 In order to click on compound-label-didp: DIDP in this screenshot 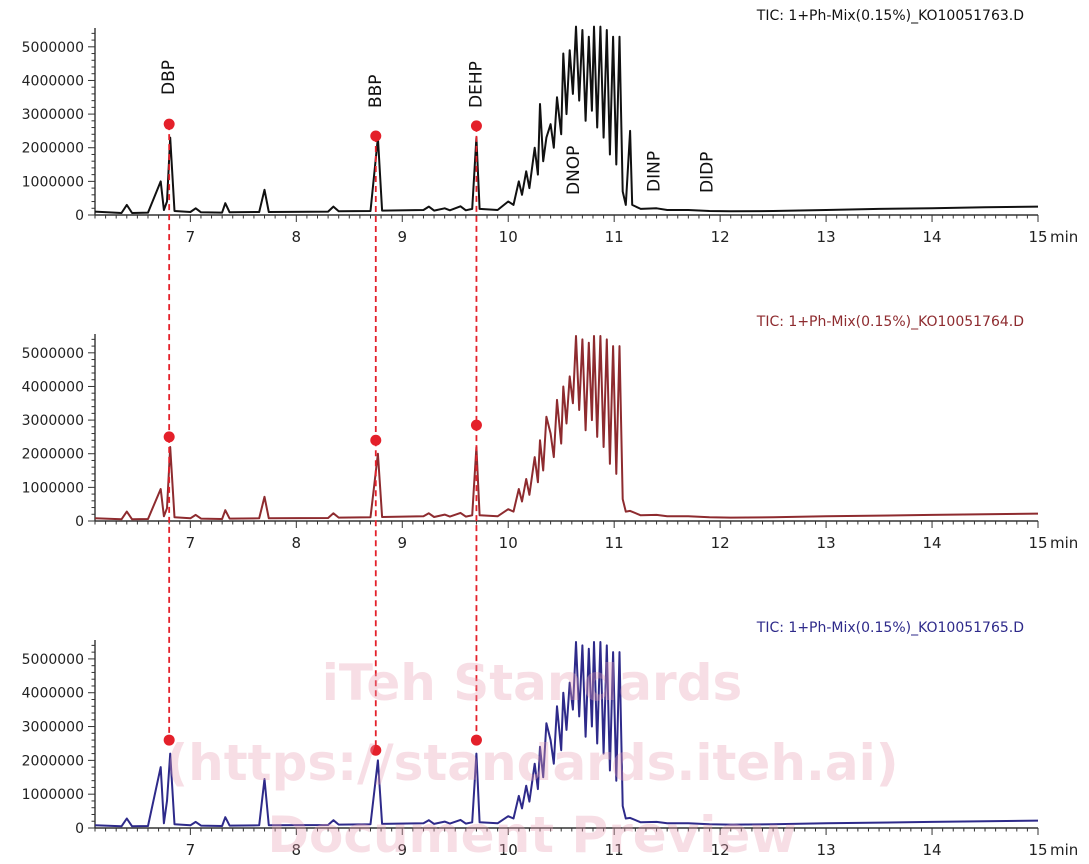, I will do `click(707, 172)`.